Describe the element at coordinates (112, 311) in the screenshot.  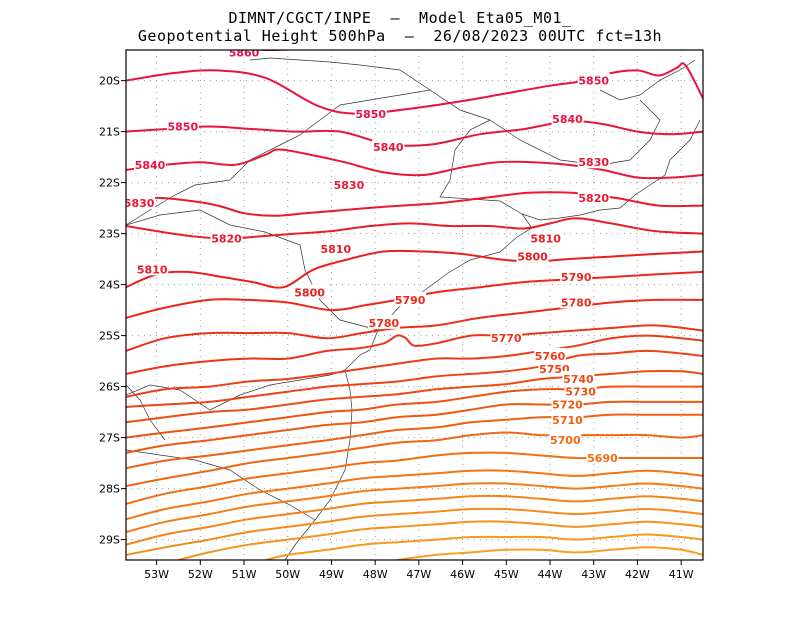
I see `latitude-axis: 20S 21S 22S 23S 24S 25S 26S 27S 28S 29S` at that location.